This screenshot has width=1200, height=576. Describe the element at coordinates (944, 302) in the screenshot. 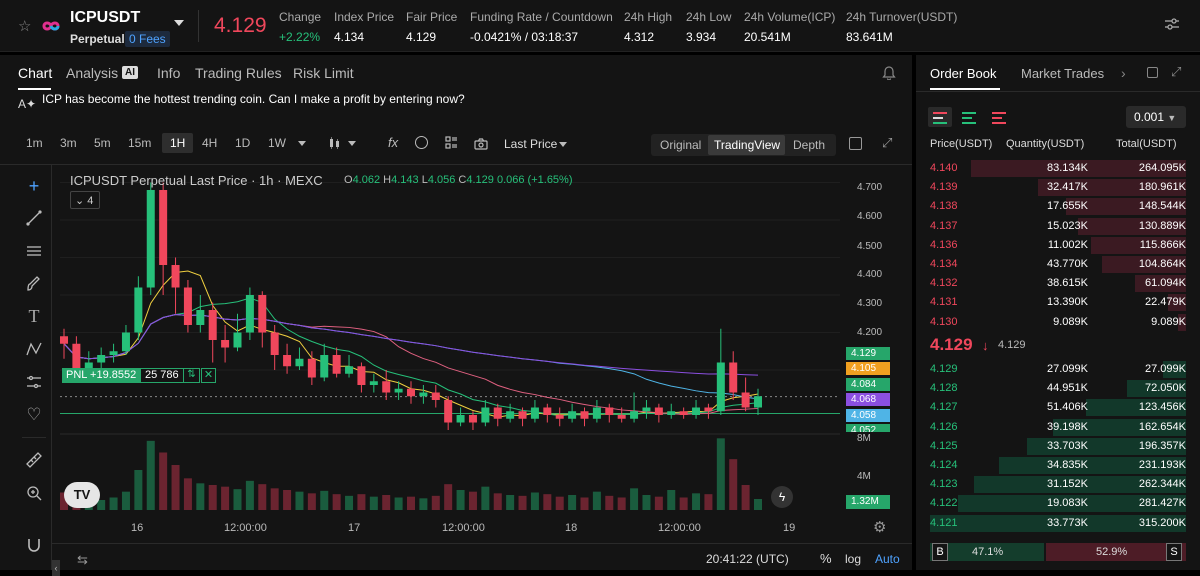

I see `order-price: 4.131` at that location.